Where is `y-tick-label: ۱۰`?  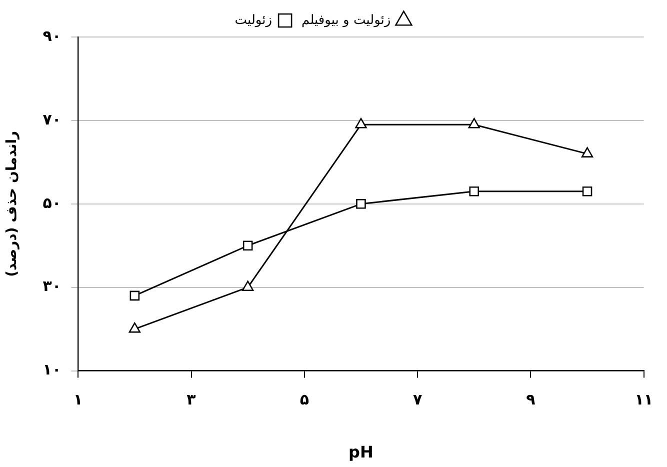
y-tick-label: ۱۰ is located at coordinates (52, 369).